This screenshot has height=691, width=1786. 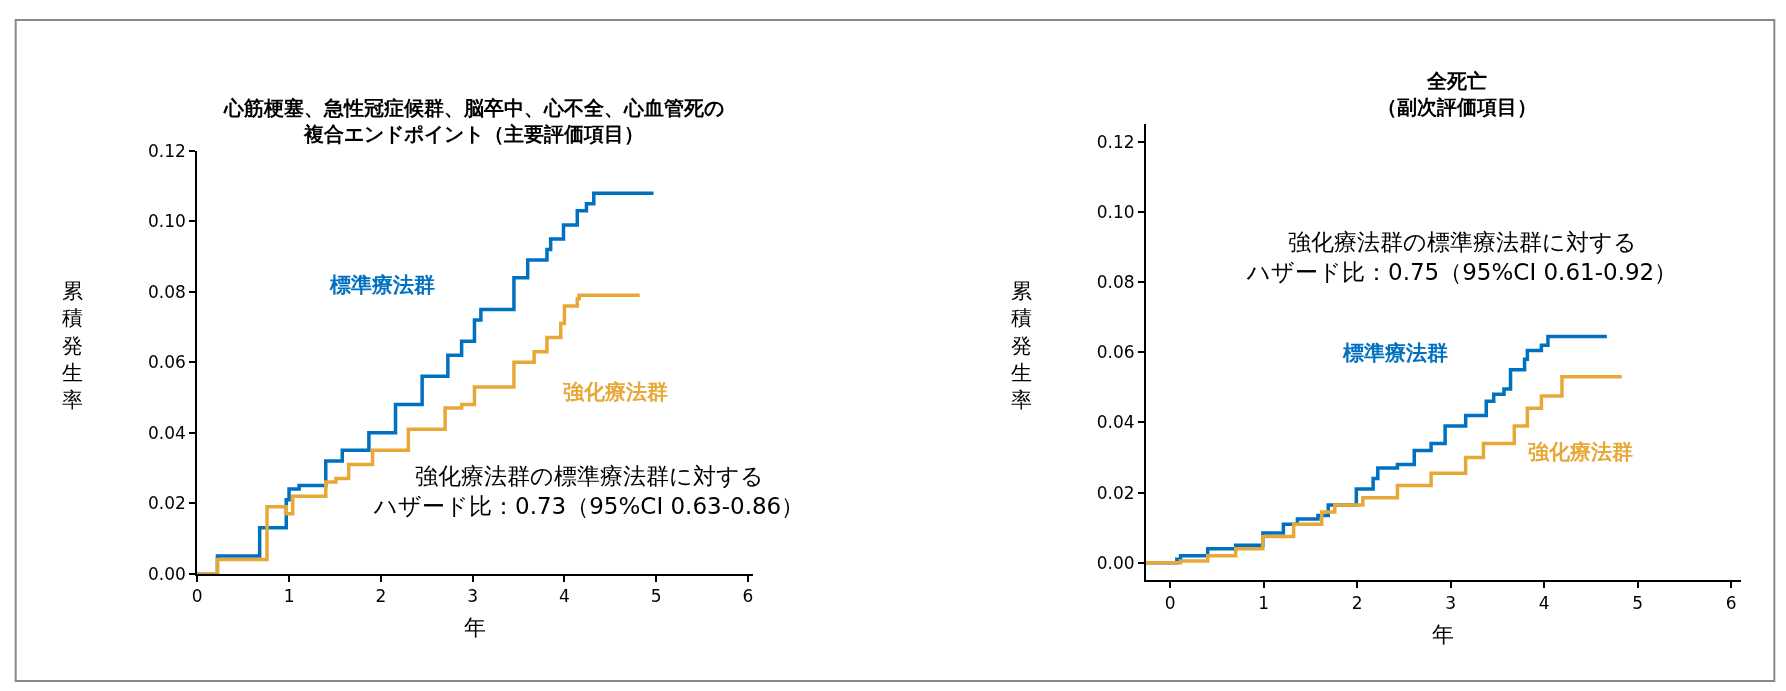 I want to click on annotation: 強化療法群の標準療法群に対するハザード比：0.75（95%CI 0.61-0.92）, so click(x=1462, y=257).